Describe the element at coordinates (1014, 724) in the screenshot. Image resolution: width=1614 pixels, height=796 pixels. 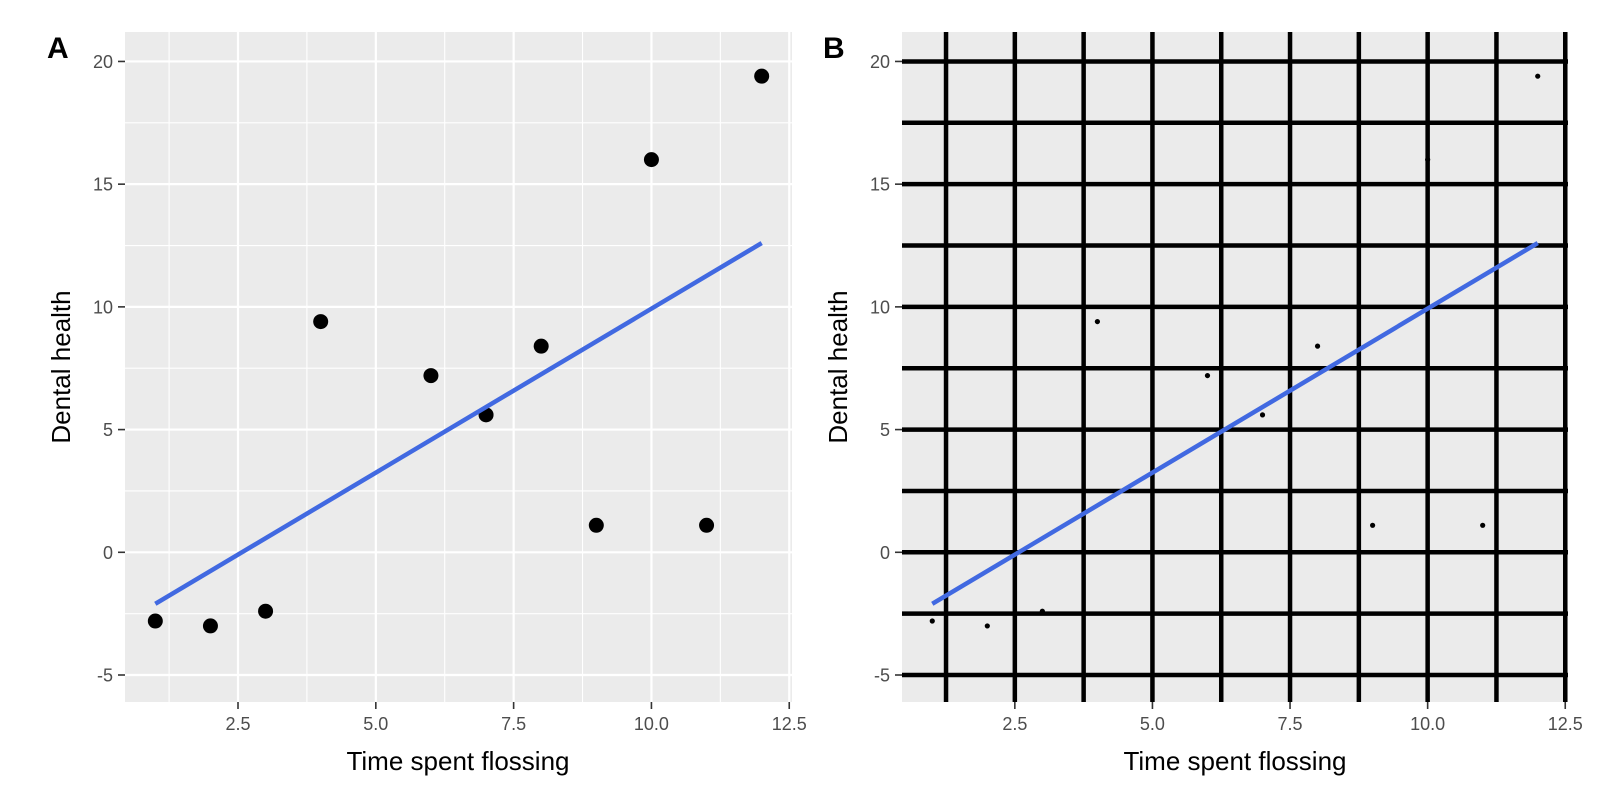
I see `panel-b-x-tick-label: 2.5` at that location.